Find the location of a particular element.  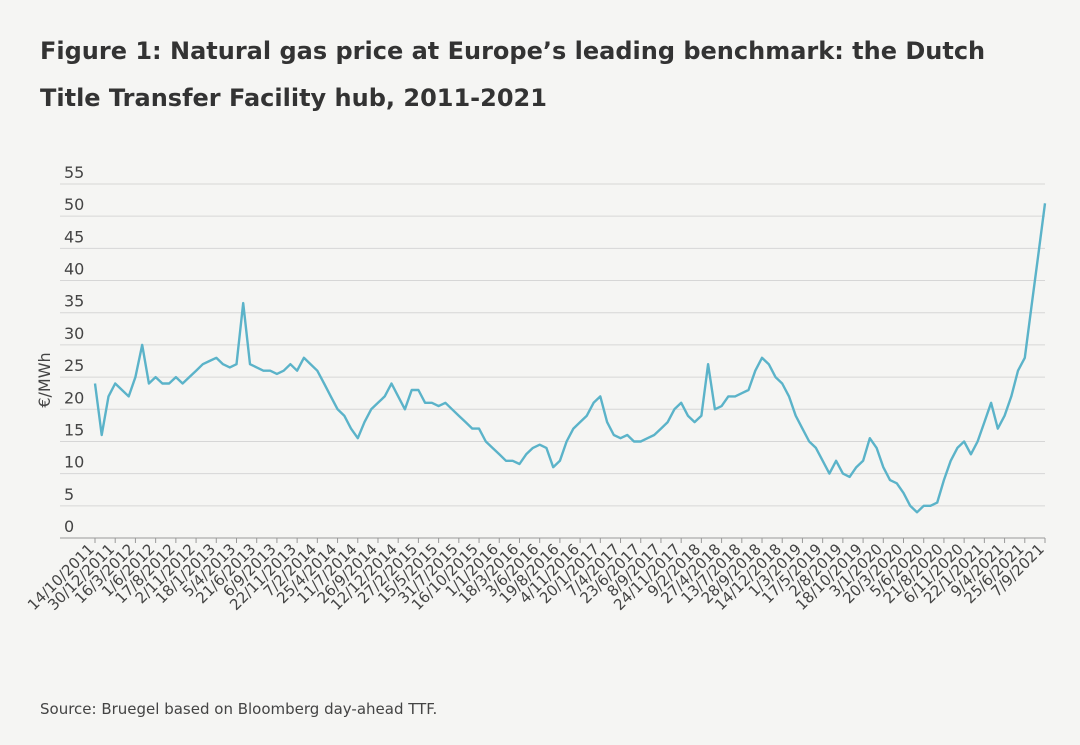

y-tick-label: 10 is located at coordinates (74, 462).